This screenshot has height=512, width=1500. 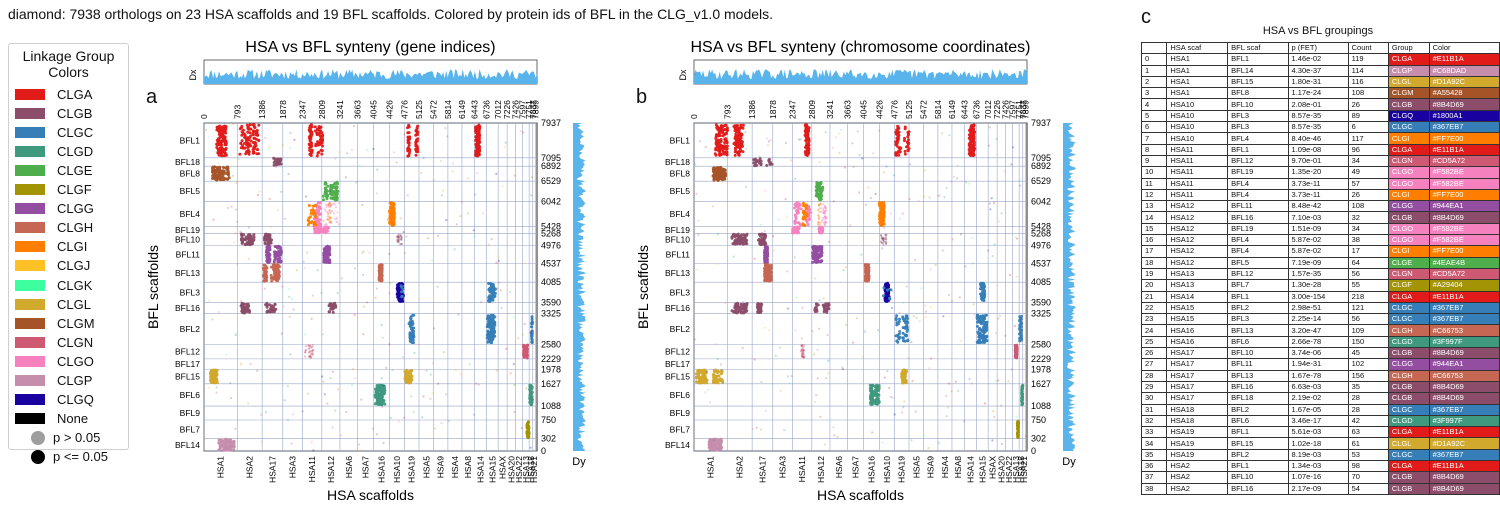 I want to click on legend-label: CLGB, so click(x=75, y=113).